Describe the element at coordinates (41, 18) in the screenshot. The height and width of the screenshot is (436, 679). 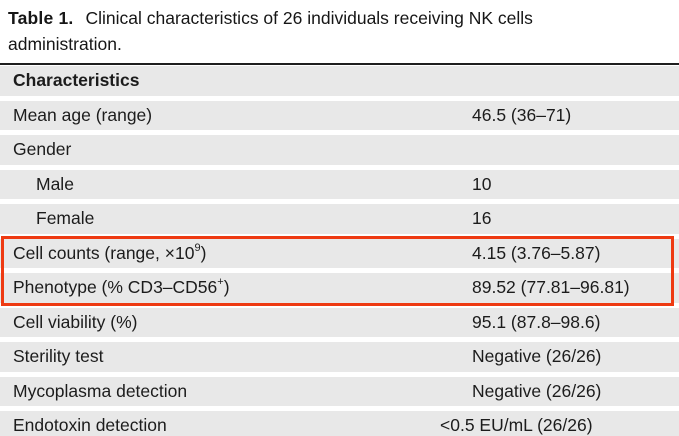
I see `table-number: Table 1.` at that location.